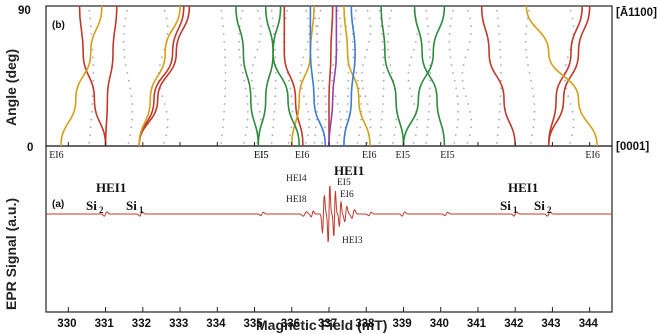 The width and height of the screenshot is (659, 335). I want to click on series-2-curve, so click(111, 76).